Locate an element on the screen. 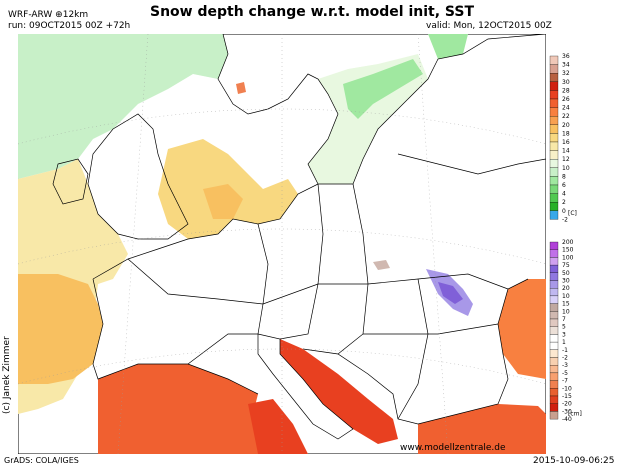 Image resolution: width=624 pixels, height=468 pixels. valid-label: valid: Mon, 12OCT2015 00Z is located at coordinates (489, 26).